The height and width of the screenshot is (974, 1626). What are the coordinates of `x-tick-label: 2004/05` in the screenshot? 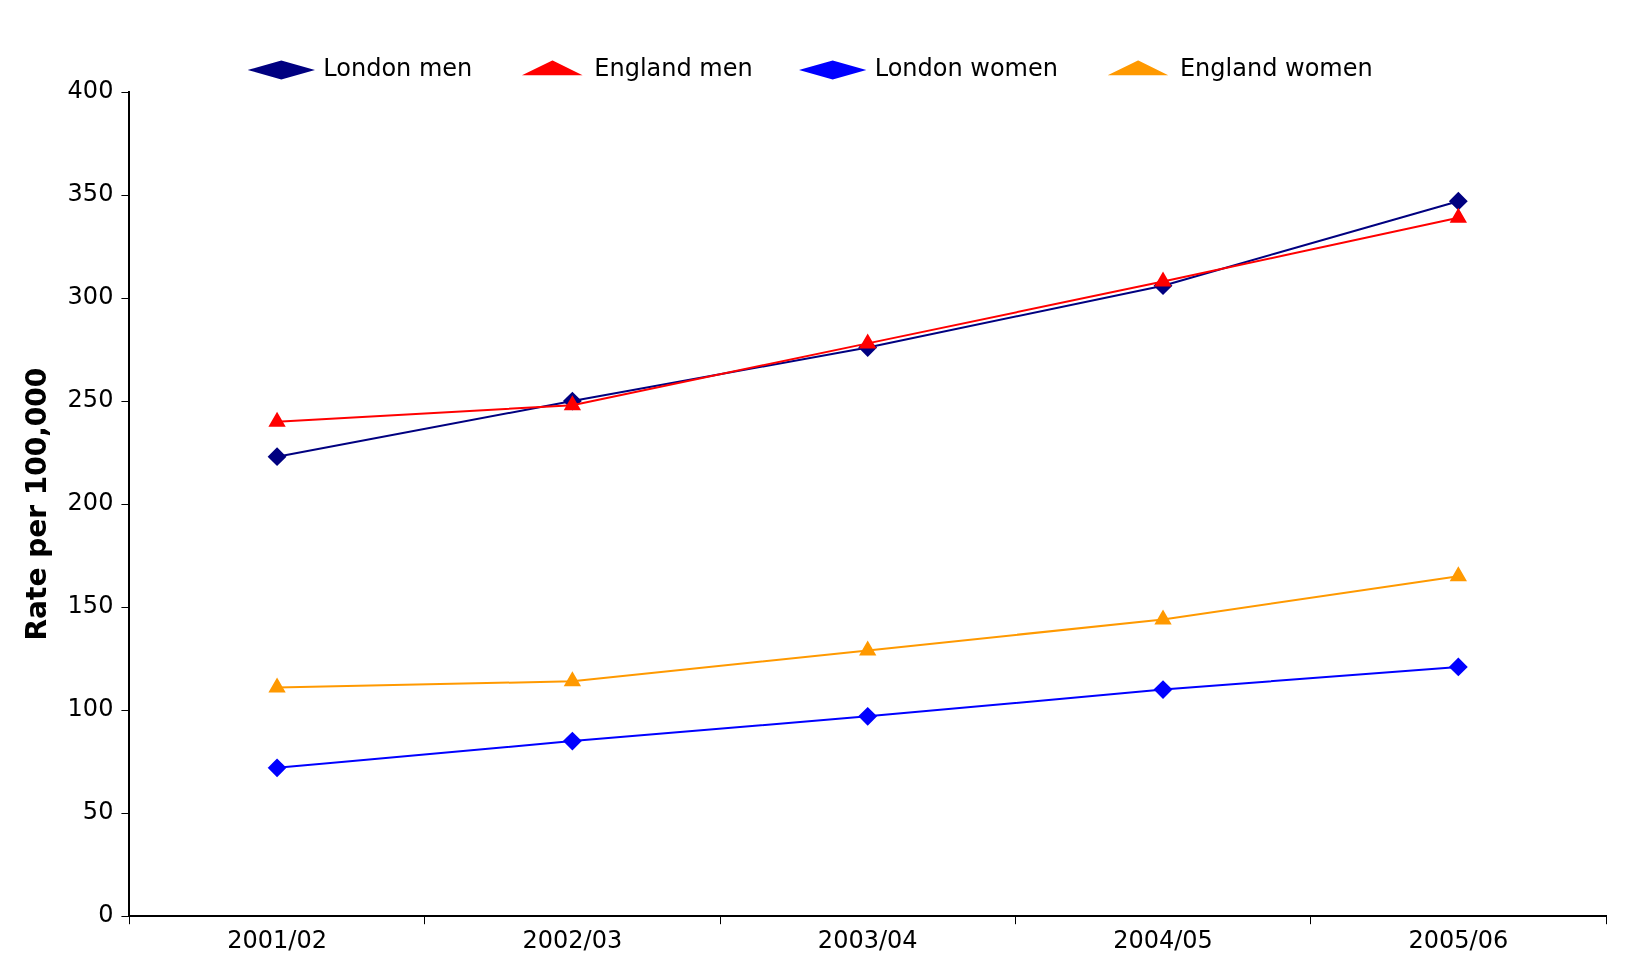 It's located at (1163, 939).